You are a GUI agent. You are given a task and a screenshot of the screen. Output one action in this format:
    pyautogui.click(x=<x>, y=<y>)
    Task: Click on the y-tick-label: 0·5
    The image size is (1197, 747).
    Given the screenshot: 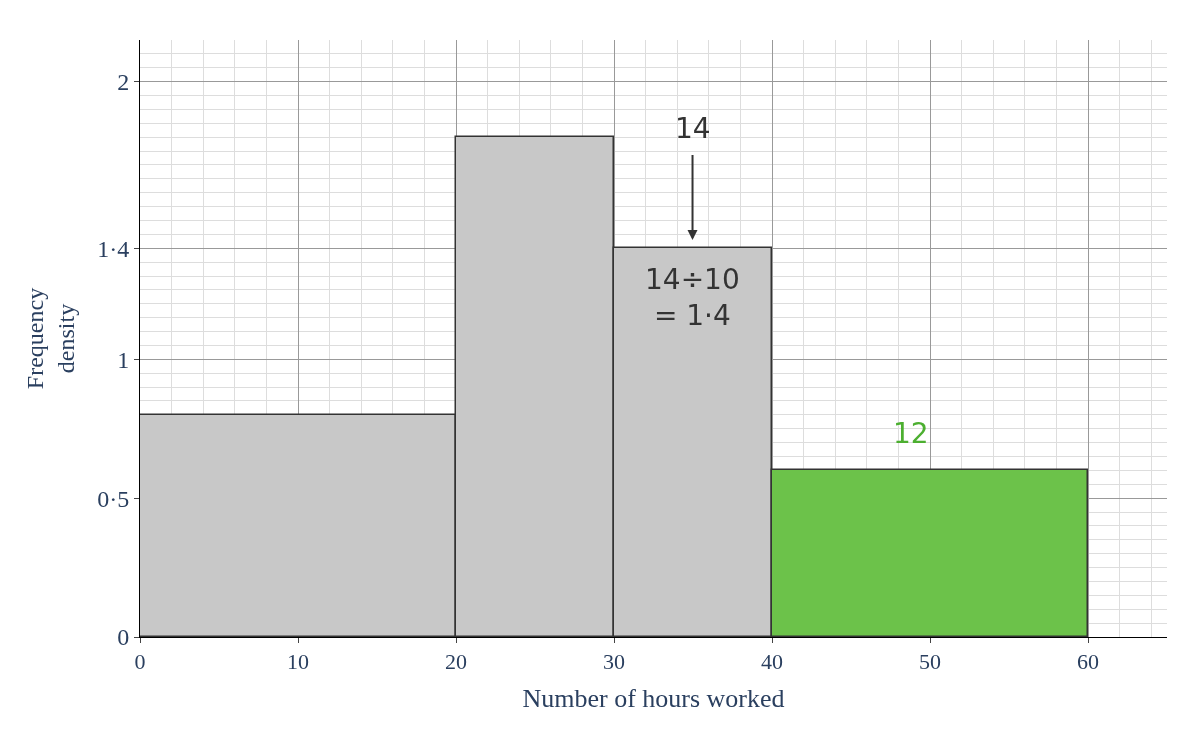 What is the action you would take?
    pyautogui.click(x=113, y=498)
    